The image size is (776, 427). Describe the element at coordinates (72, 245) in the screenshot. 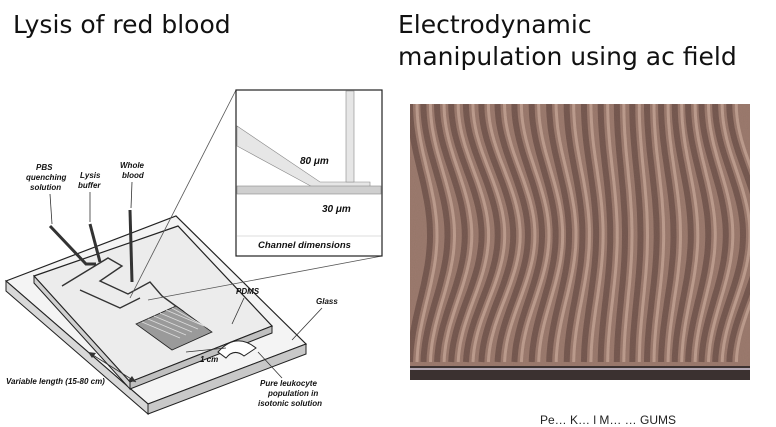

I see `pbs-tube` at that location.